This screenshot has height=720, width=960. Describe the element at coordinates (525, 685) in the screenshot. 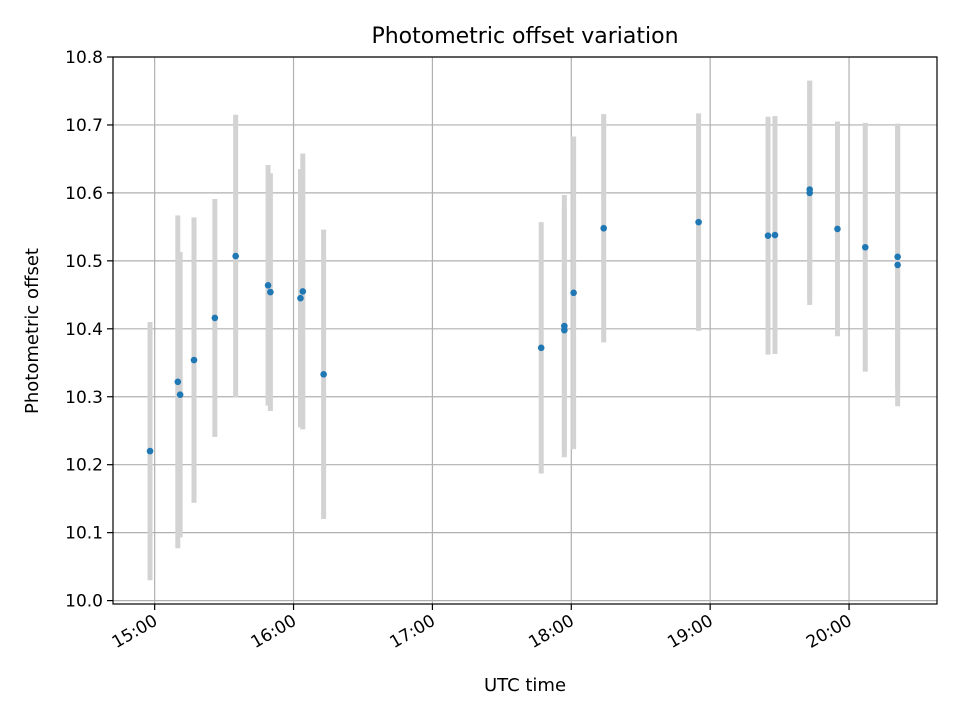

I see `x-axis-label: UTC time` at that location.